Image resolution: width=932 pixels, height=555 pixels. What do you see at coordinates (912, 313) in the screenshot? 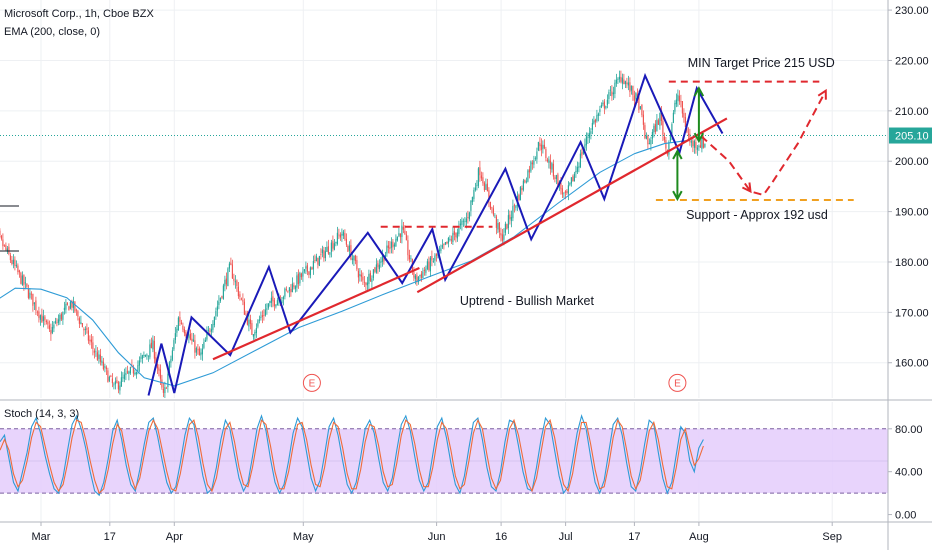
I see `price-tick-label: 170.00` at bounding box center [912, 313].